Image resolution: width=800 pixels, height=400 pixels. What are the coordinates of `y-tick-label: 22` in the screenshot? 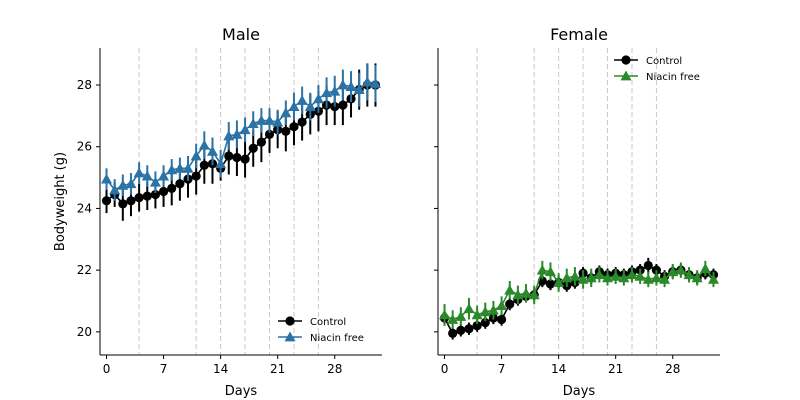 It's located at (84, 270).